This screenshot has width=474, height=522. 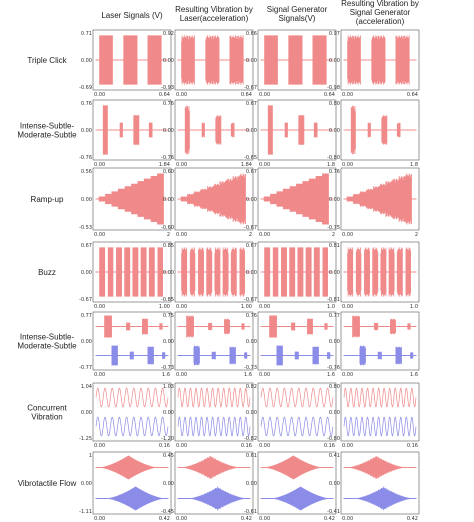 I want to click on subplot-r5-c3: 0.760.00-0.730.00 1.6, so click(x=290, y=344).